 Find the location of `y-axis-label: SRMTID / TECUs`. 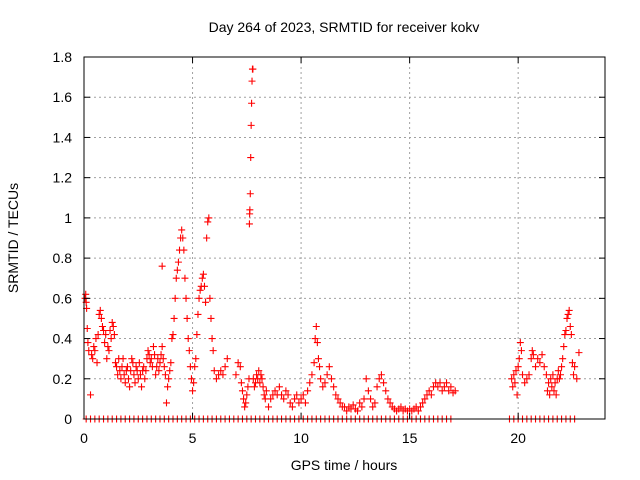

y-axis-label: SRMTID / TECUs is located at coordinates (13, 238).